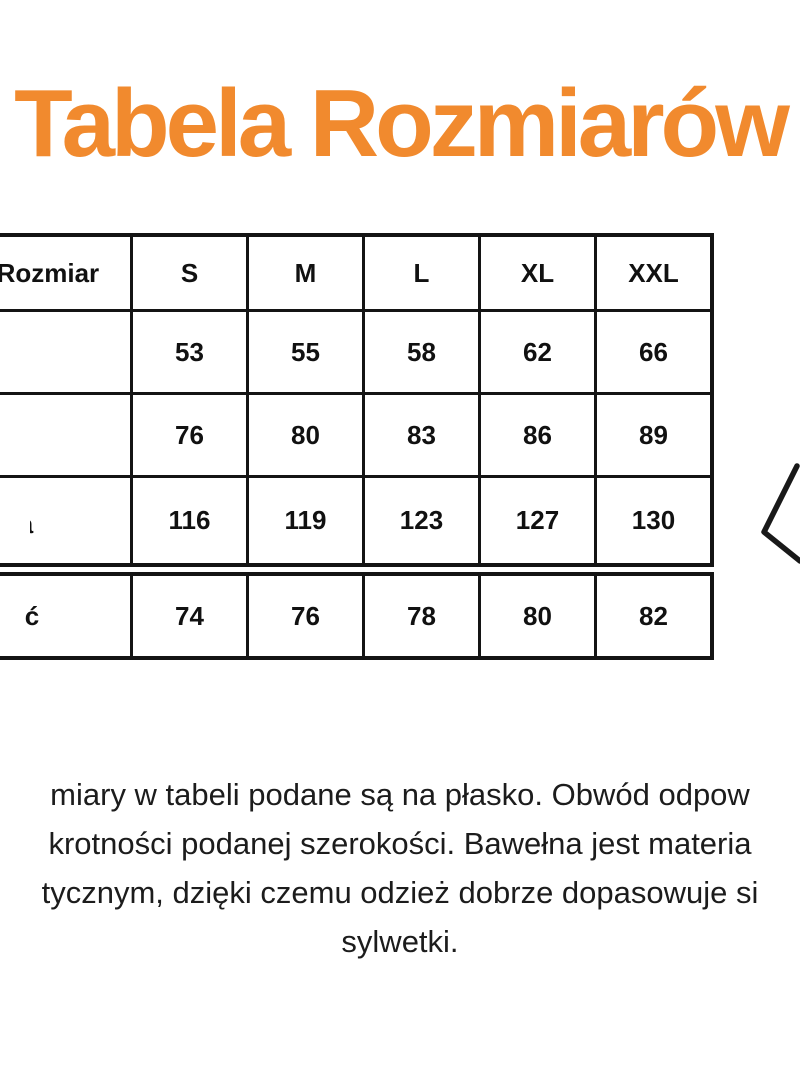 This screenshot has height=1067, width=800. What do you see at coordinates (305, 272) in the screenshot?
I see `header-size-m: M` at bounding box center [305, 272].